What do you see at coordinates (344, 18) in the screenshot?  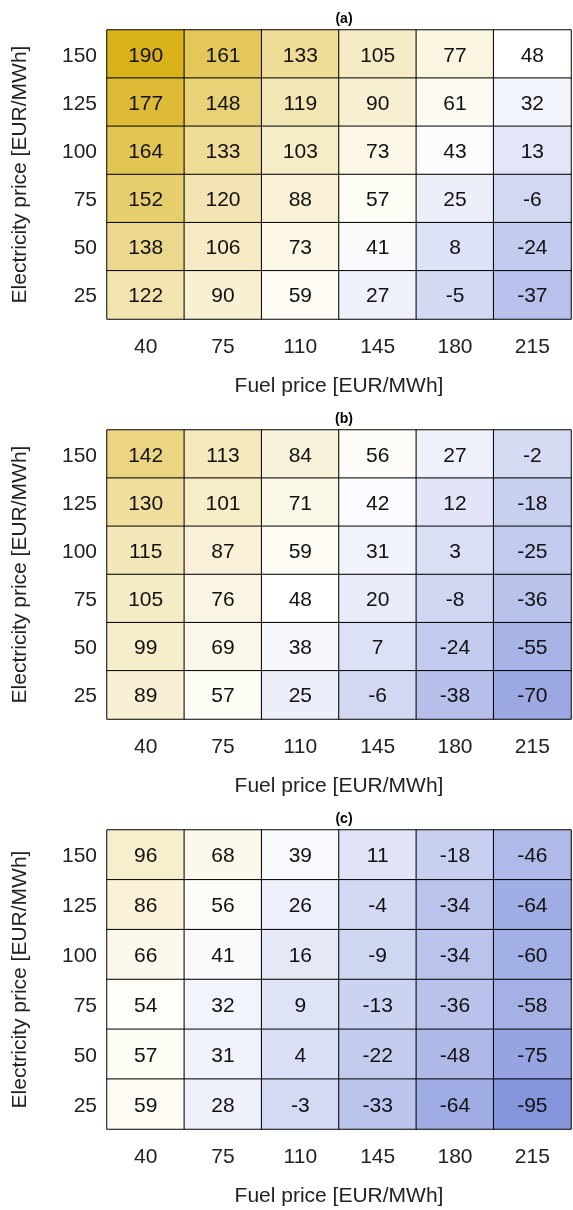 I see `chart-title: (a)` at bounding box center [344, 18].